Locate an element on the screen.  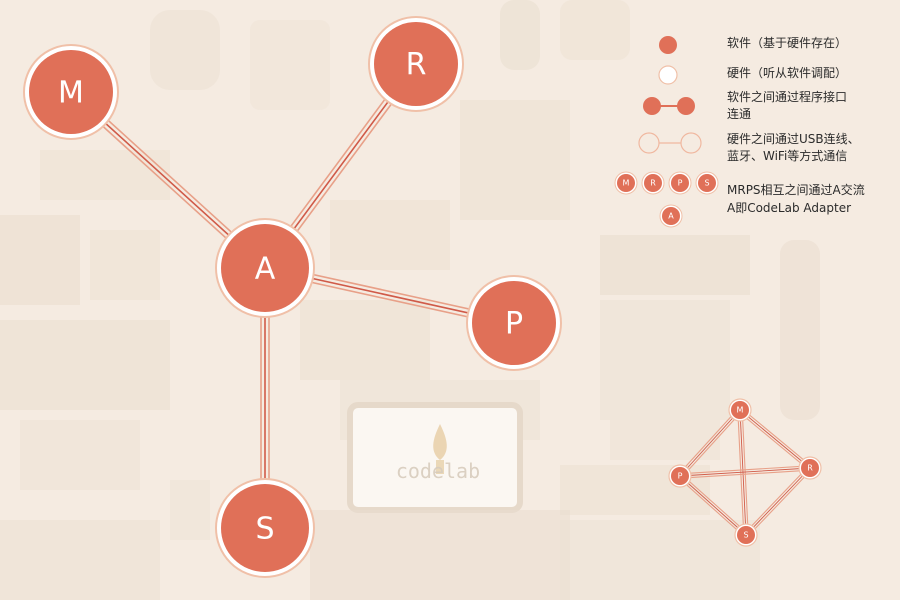
legend-software-link-icon is located at coordinates (669, 106).